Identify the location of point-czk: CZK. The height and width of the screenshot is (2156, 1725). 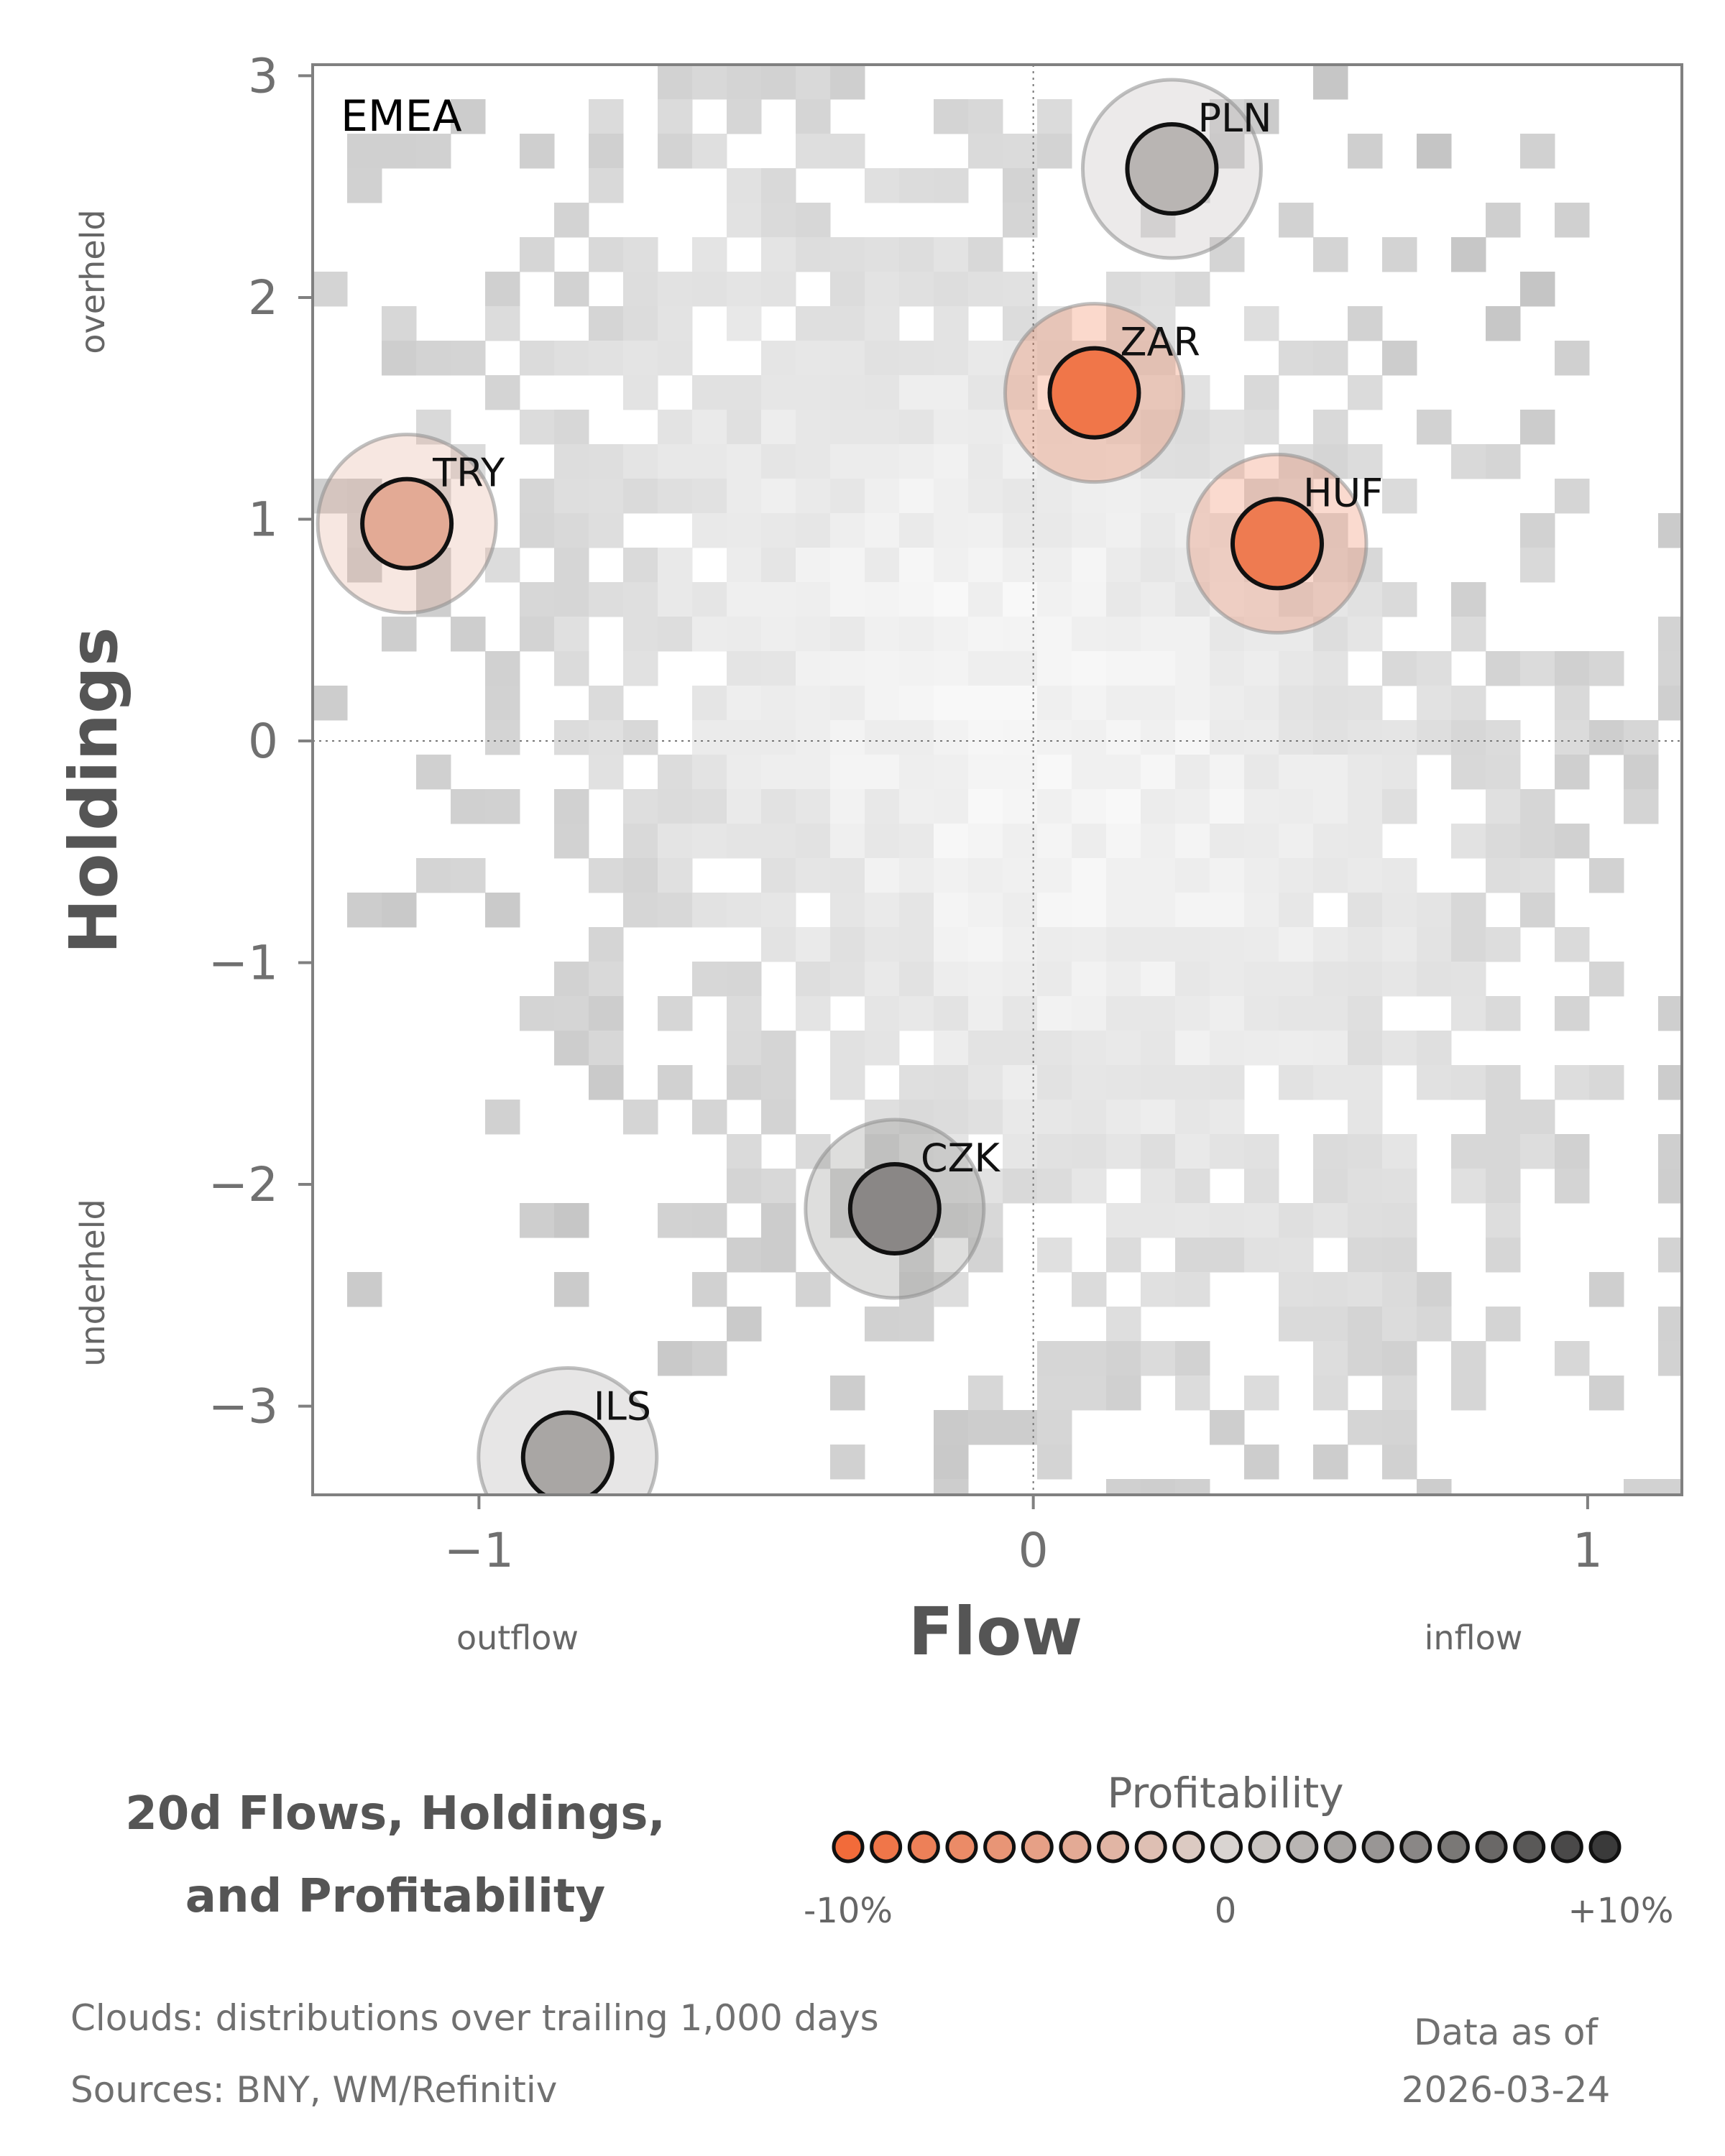
(902, 1209).